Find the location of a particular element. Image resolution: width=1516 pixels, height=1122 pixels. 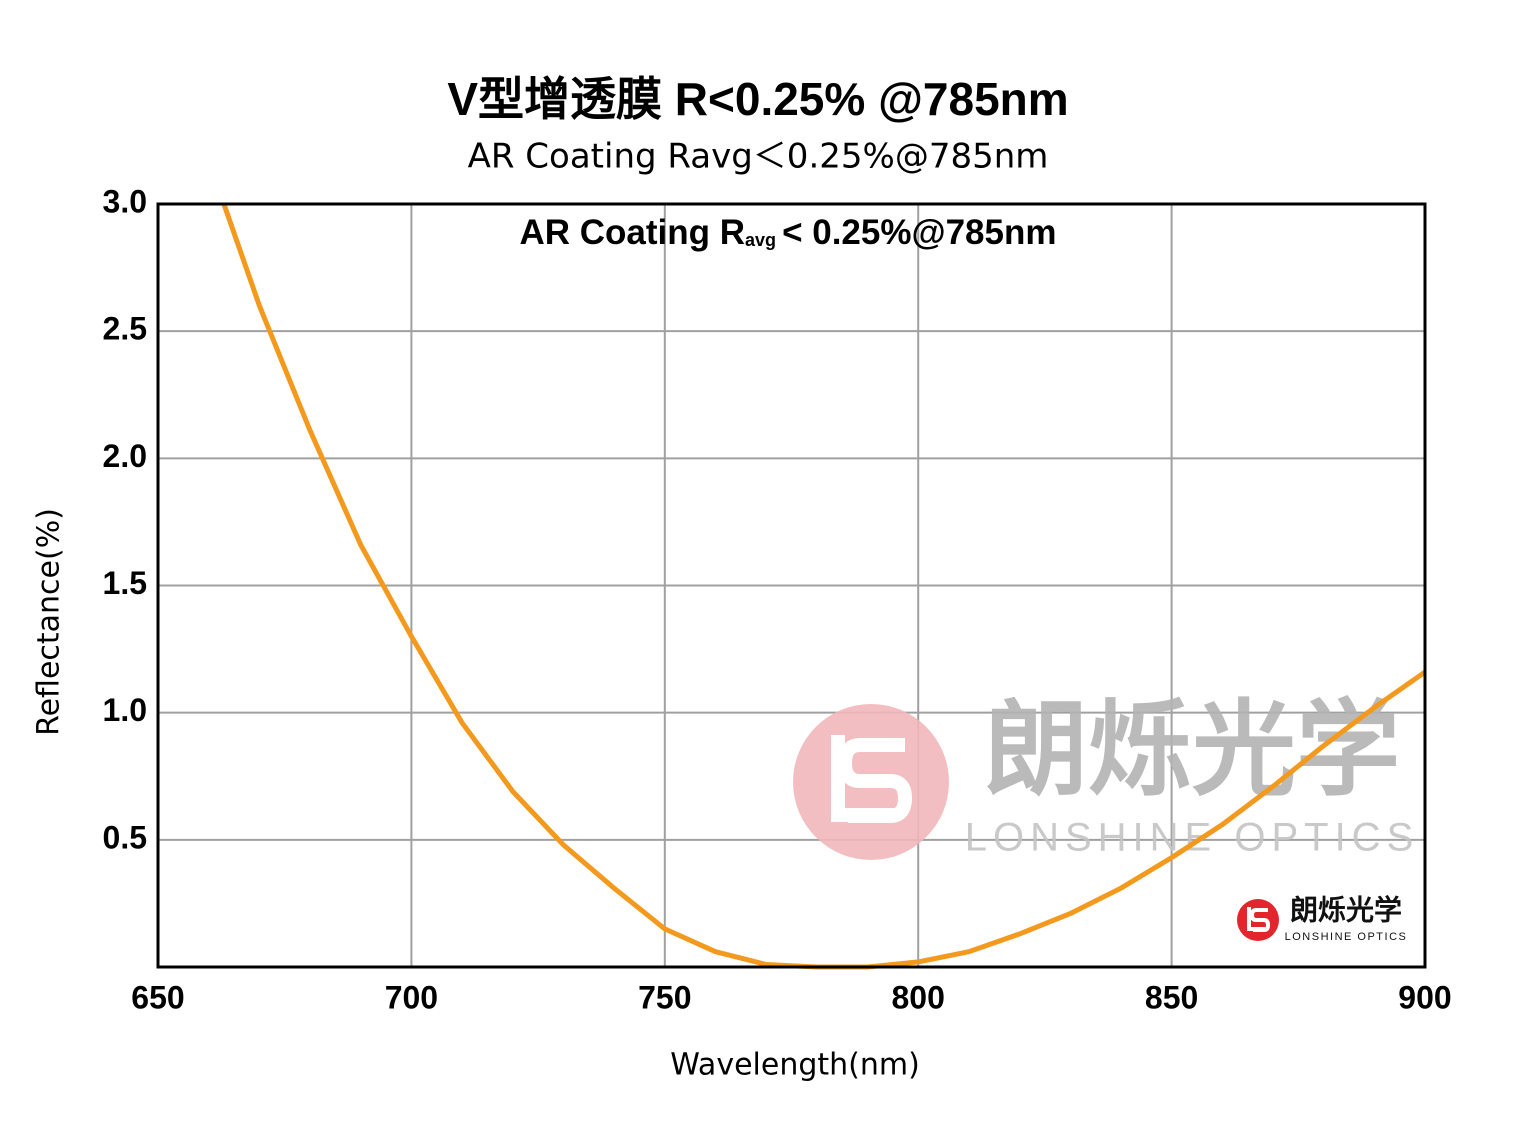

logo-name: 朗烁光学 is located at coordinates (1346, 909).